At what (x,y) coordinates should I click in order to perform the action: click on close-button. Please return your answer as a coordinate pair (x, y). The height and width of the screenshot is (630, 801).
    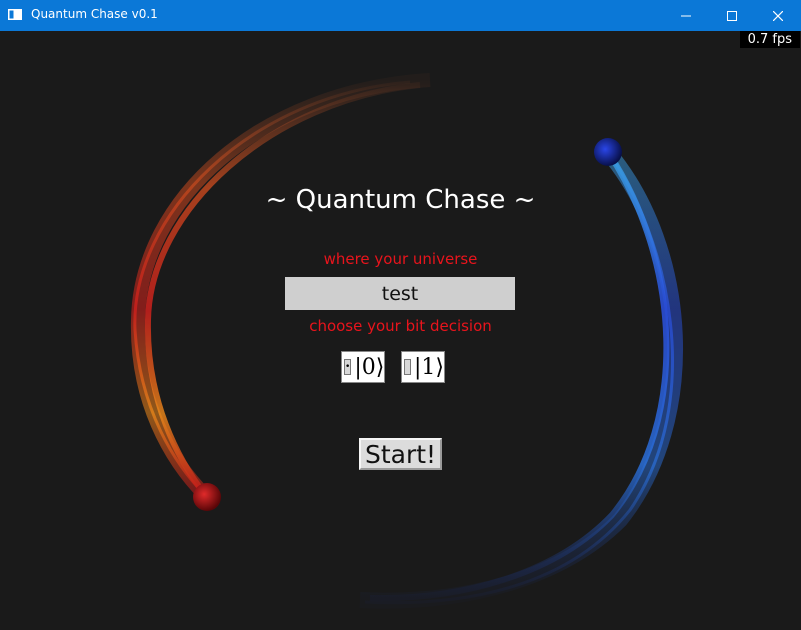
    Looking at the image, I should click on (778, 15).